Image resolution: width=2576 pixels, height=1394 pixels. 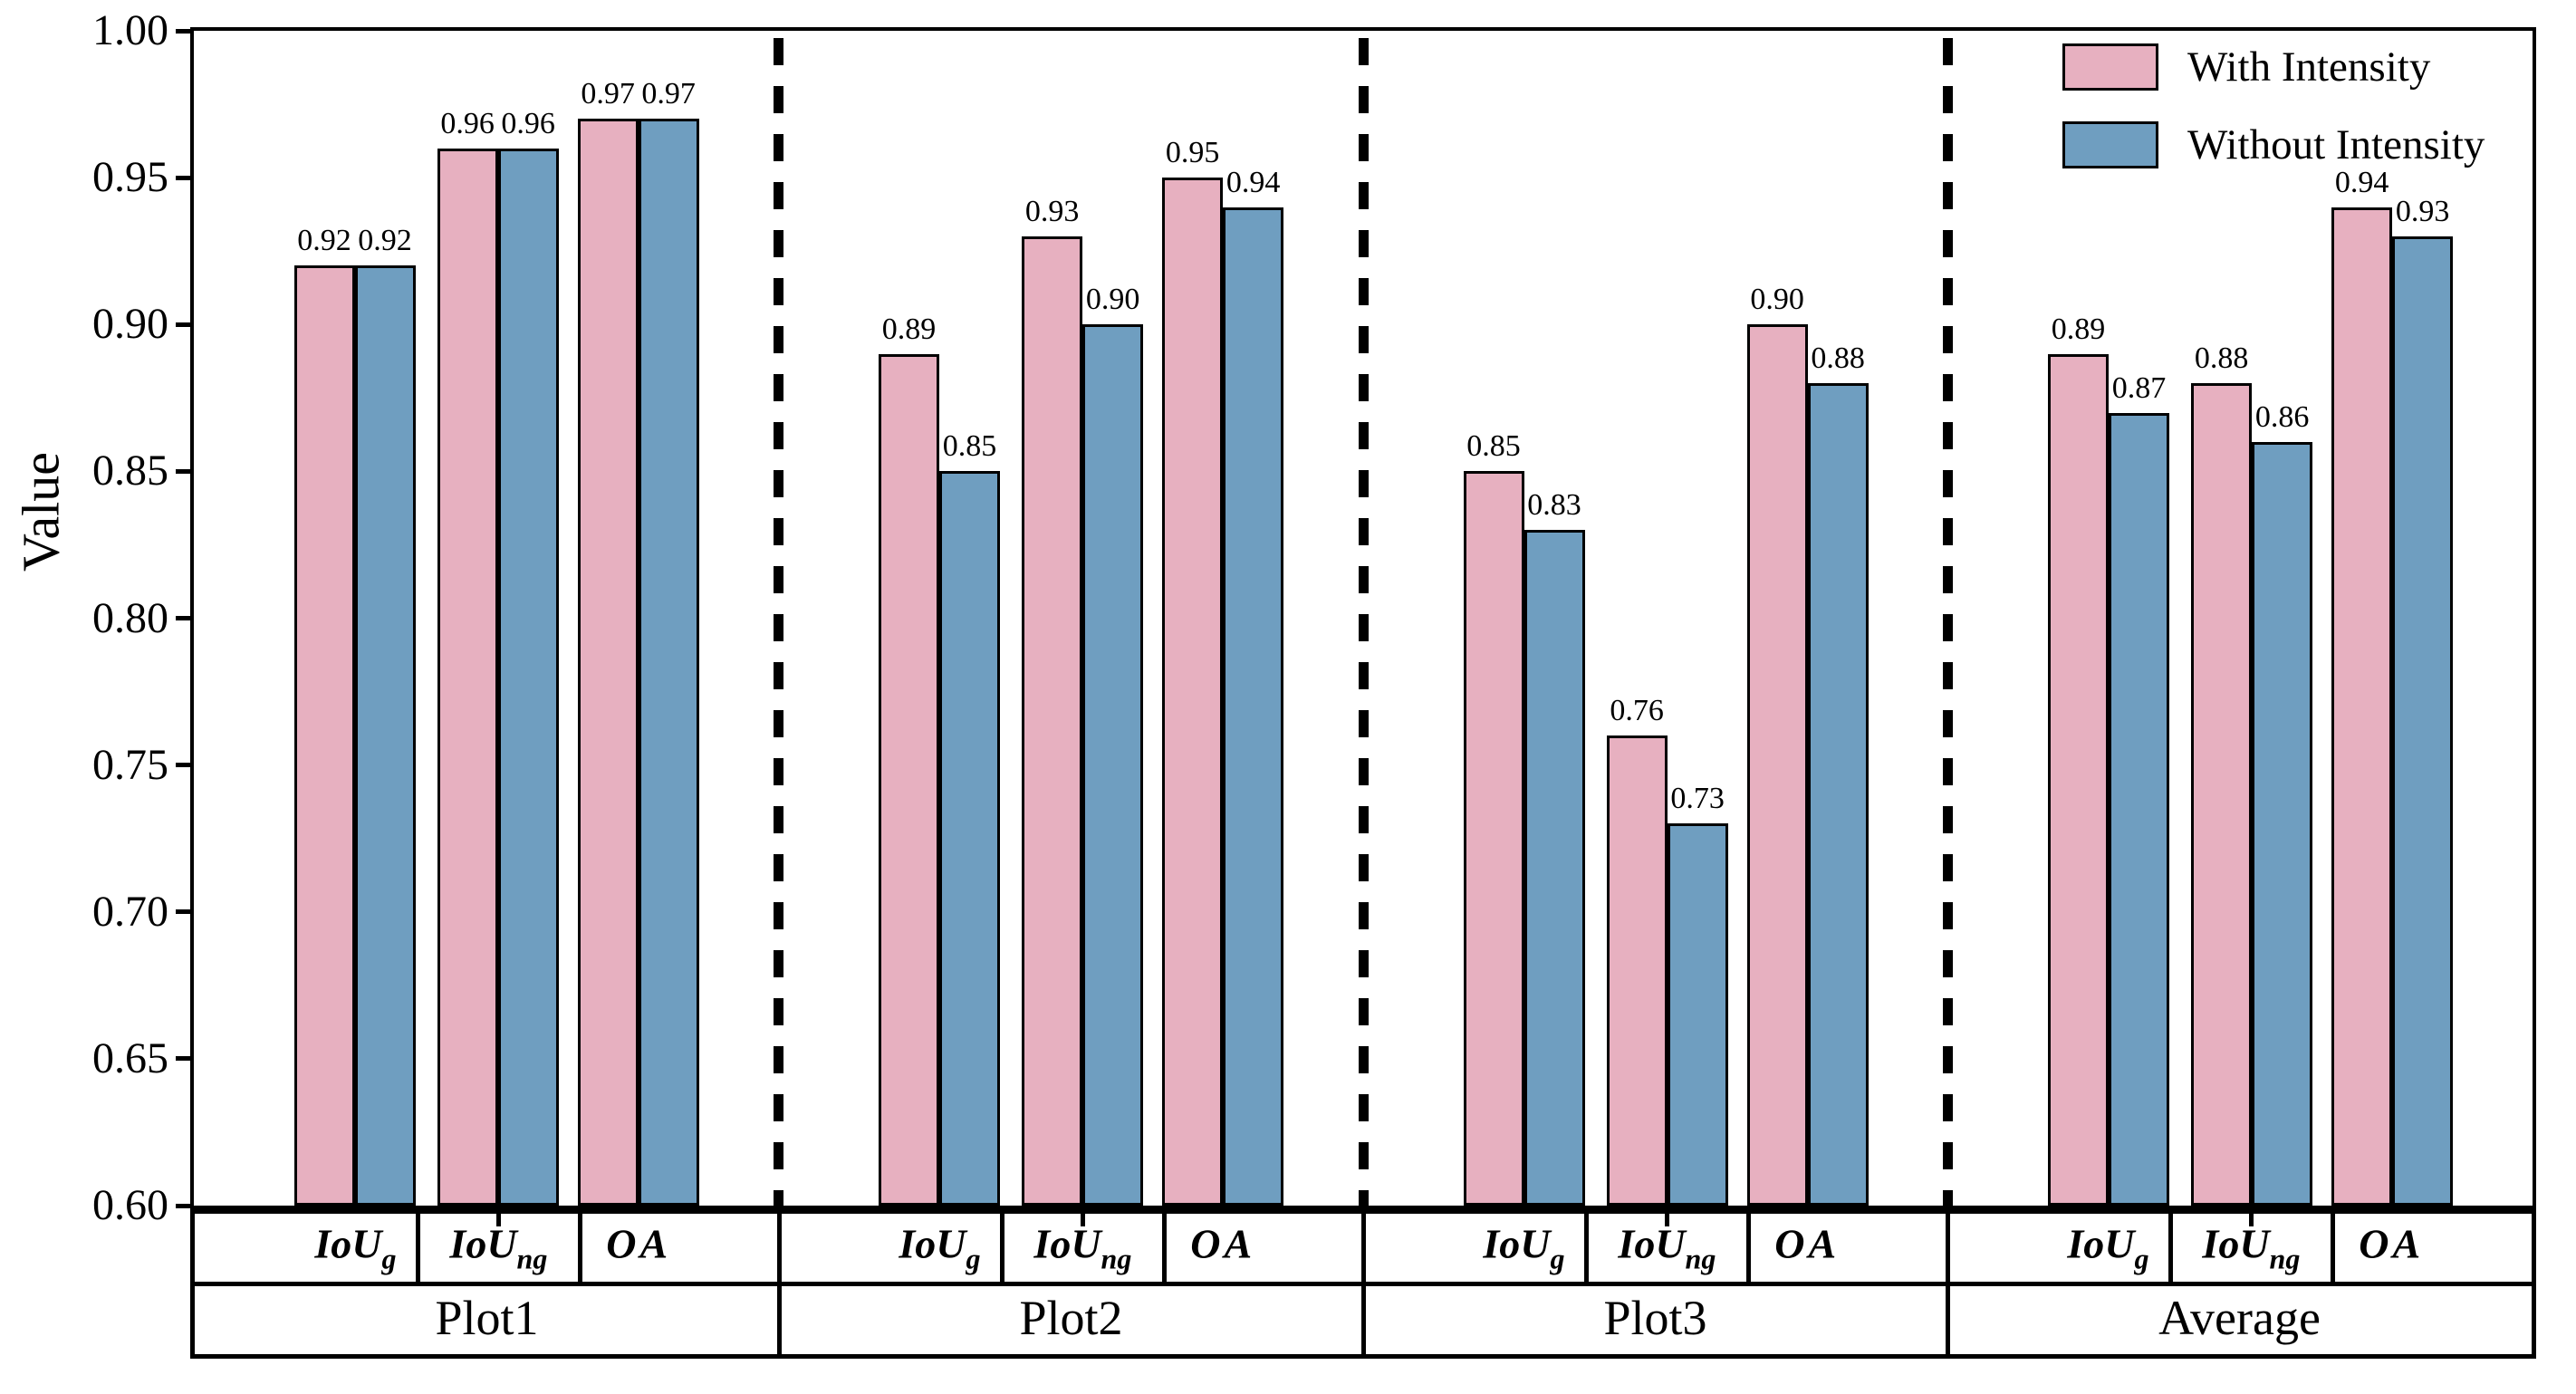 What do you see at coordinates (1655, 1318) in the screenshot?
I see `group-label: Plot3` at bounding box center [1655, 1318].